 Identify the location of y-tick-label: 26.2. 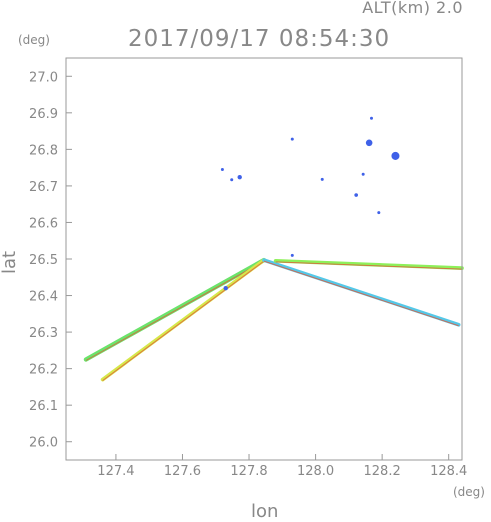
(43, 370).